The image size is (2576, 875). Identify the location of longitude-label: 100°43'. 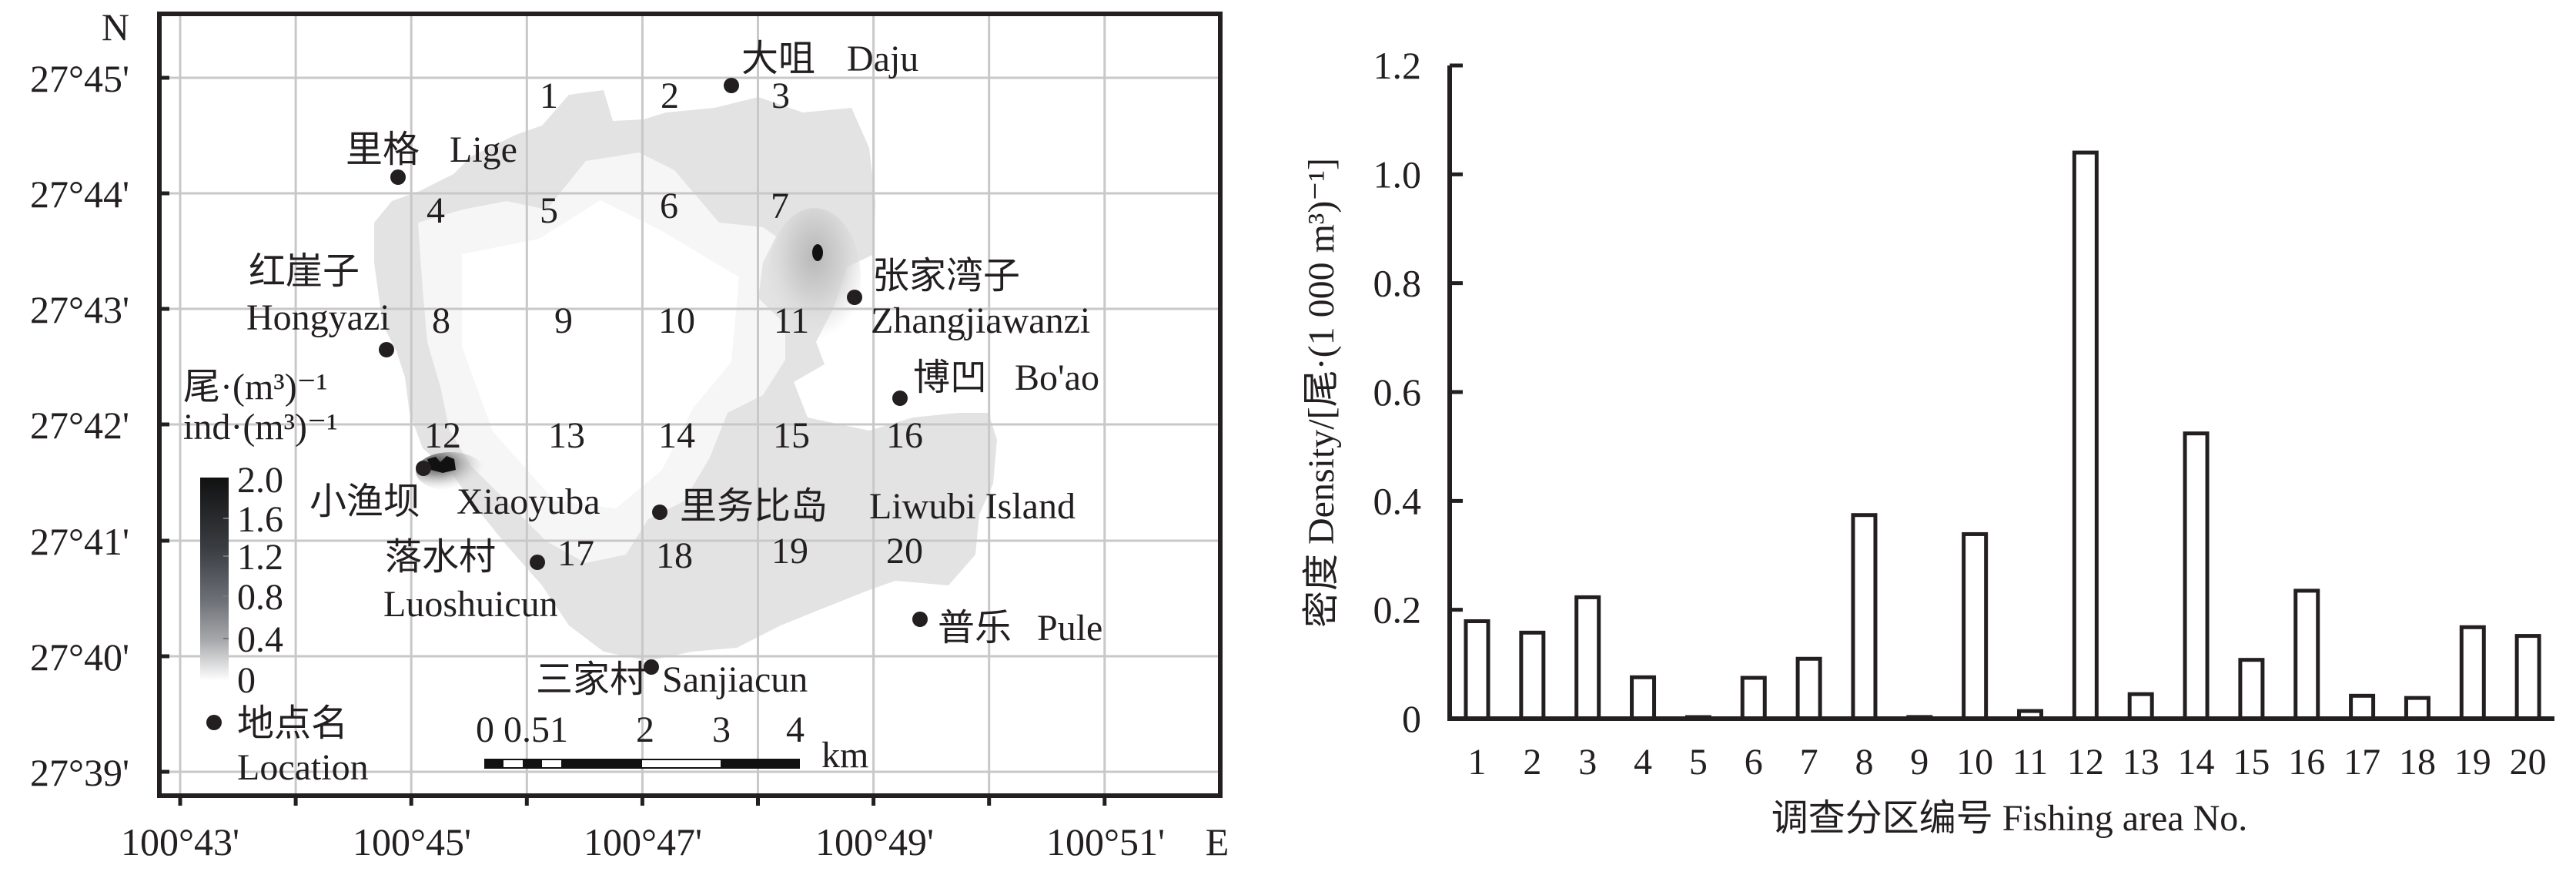
(180, 841).